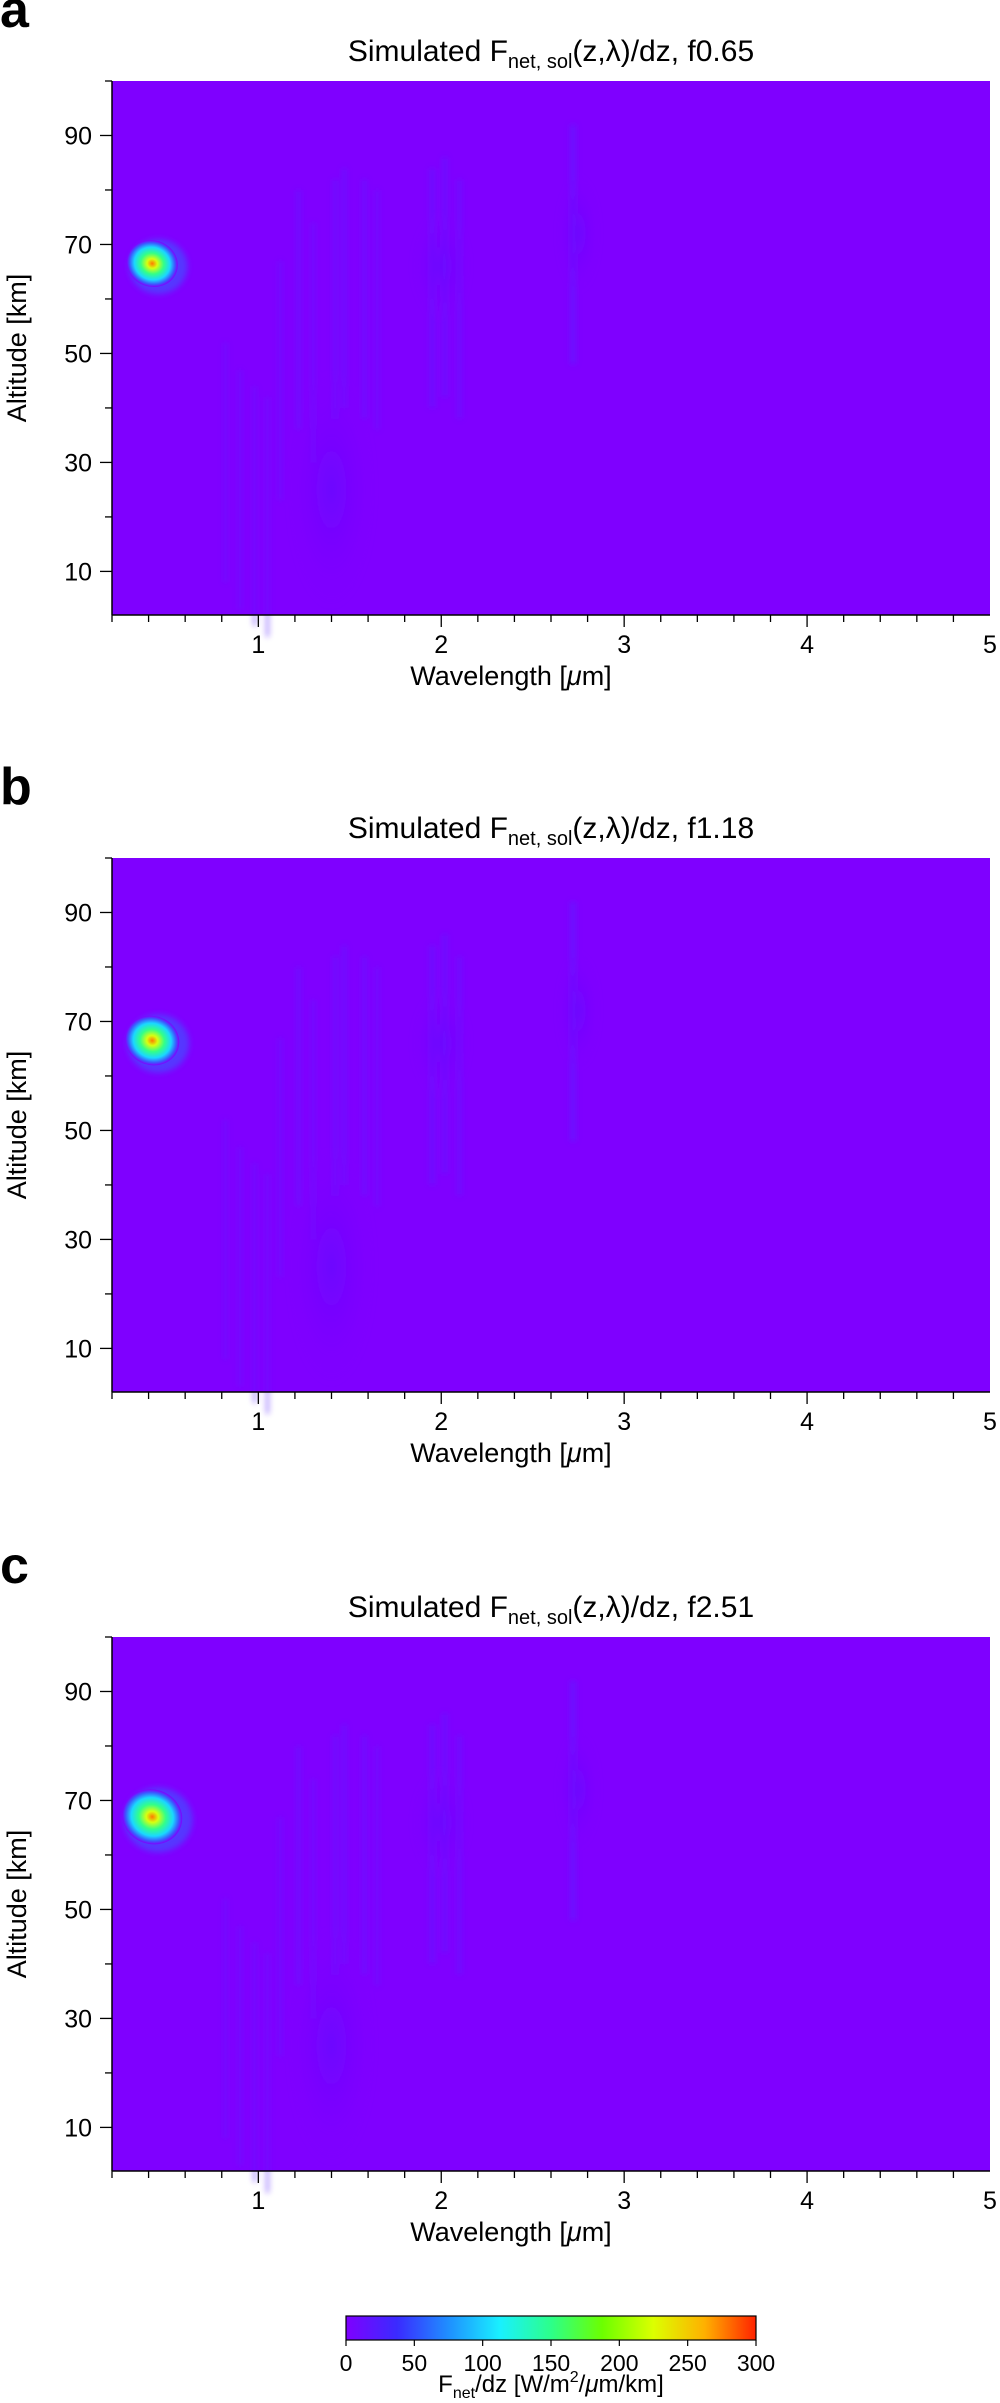  What do you see at coordinates (16, 787) in the screenshot?
I see `panel-letter: b` at bounding box center [16, 787].